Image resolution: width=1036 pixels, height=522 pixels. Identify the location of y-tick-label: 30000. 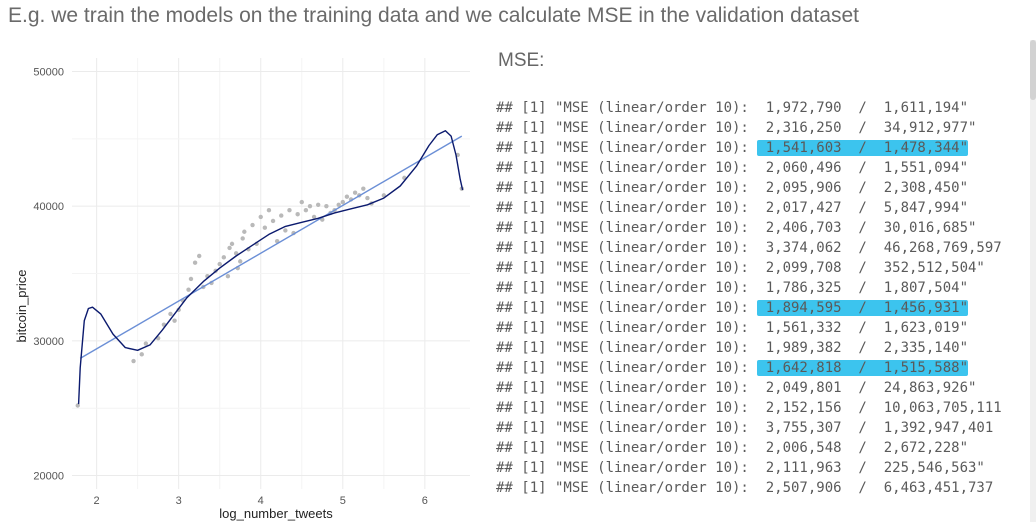
(48, 342).